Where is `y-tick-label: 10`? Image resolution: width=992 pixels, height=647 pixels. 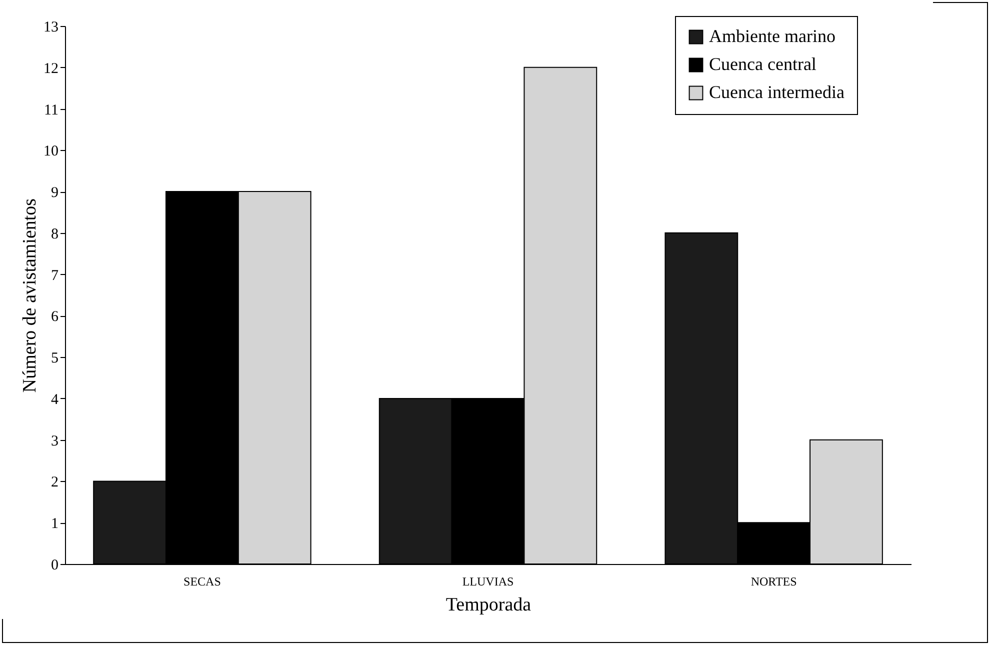 y-tick-label: 10 is located at coordinates (51, 152).